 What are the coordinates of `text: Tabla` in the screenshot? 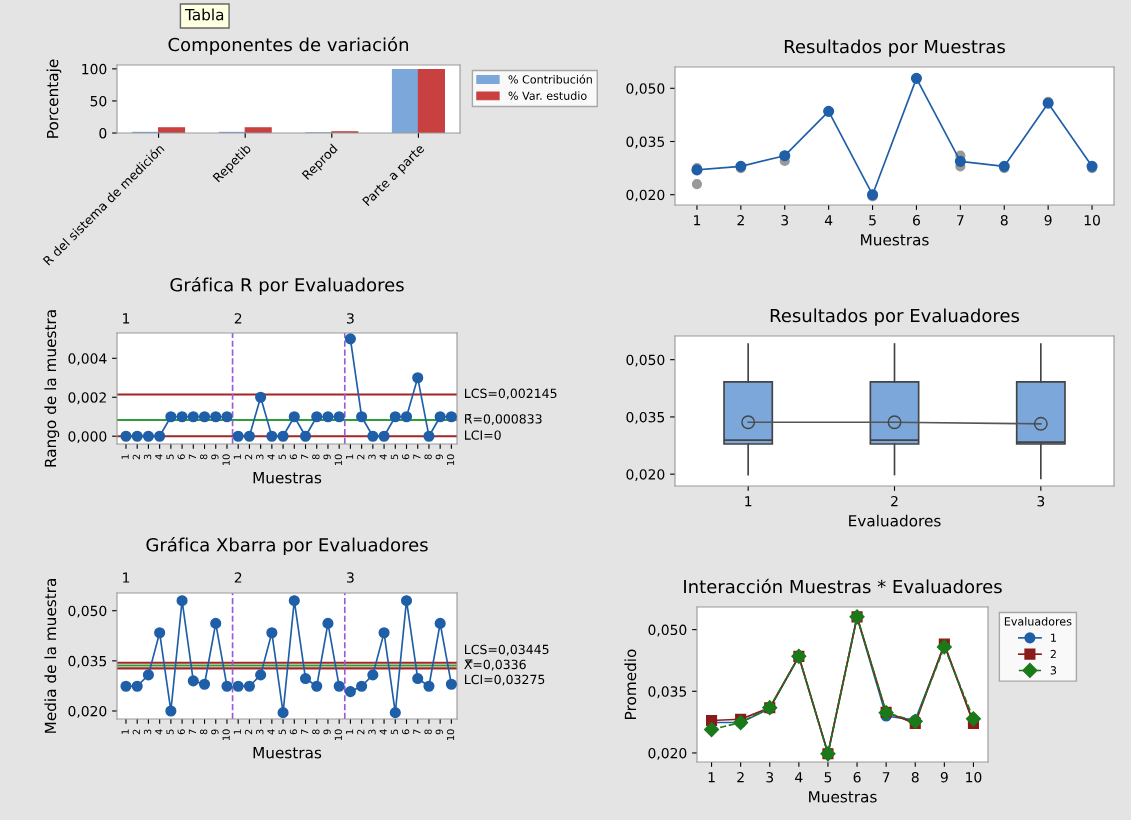 It's located at (204, 14).